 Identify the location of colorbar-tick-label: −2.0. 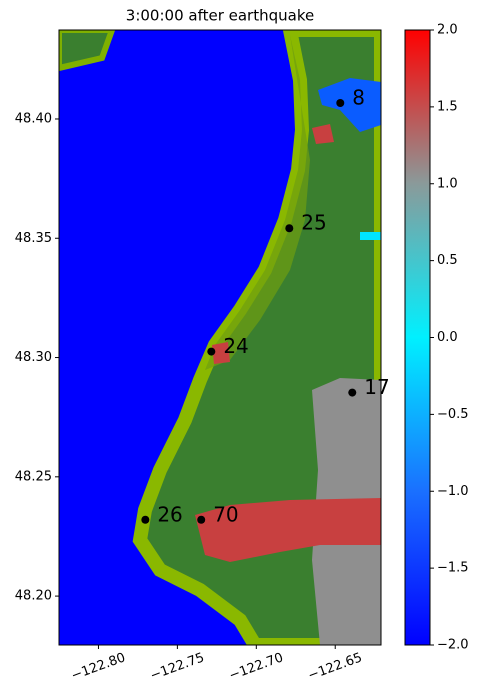
(453, 645).